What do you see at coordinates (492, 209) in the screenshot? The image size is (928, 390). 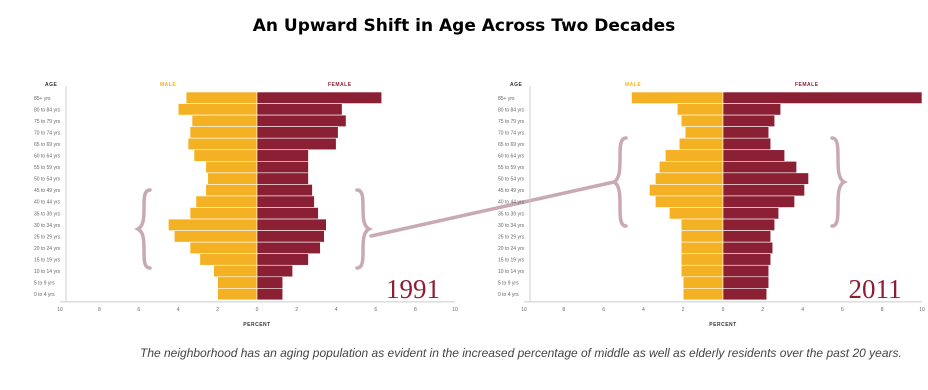 I see `connector-line` at bounding box center [492, 209].